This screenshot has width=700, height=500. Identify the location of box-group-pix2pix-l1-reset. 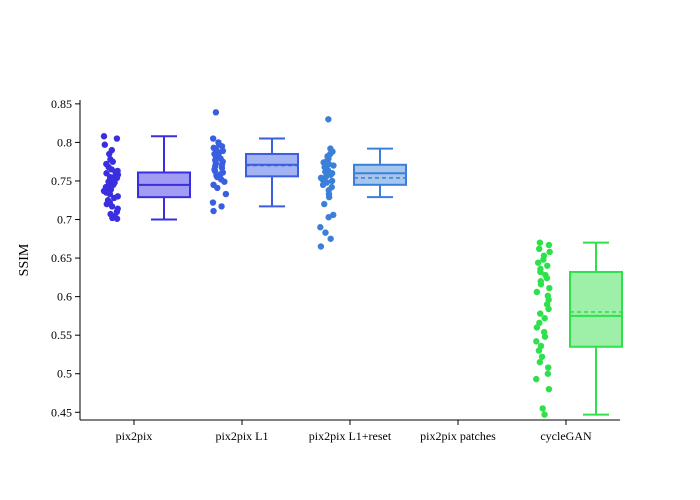
(362, 183).